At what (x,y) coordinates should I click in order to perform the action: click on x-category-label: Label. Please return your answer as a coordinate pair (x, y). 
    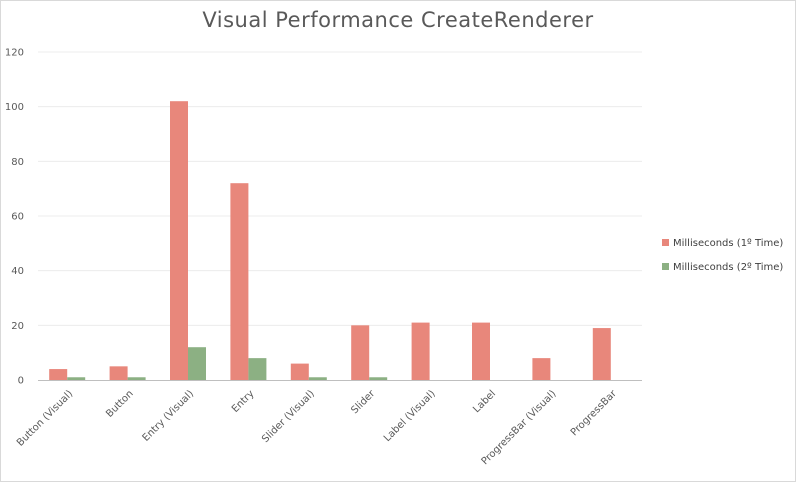
    Looking at the image, I should click on (484, 401).